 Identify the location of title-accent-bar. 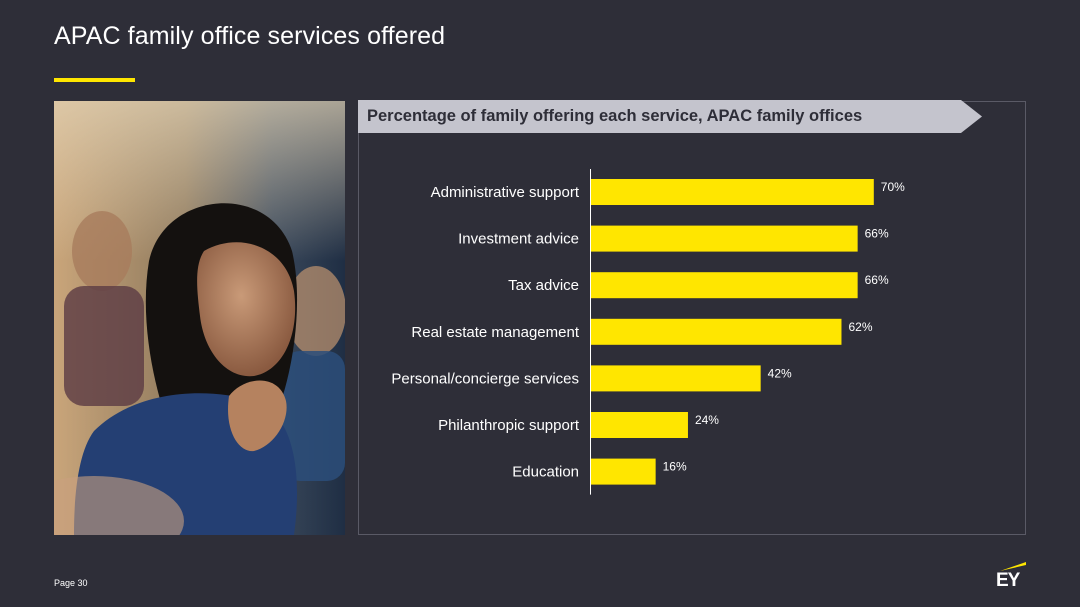
(94, 80).